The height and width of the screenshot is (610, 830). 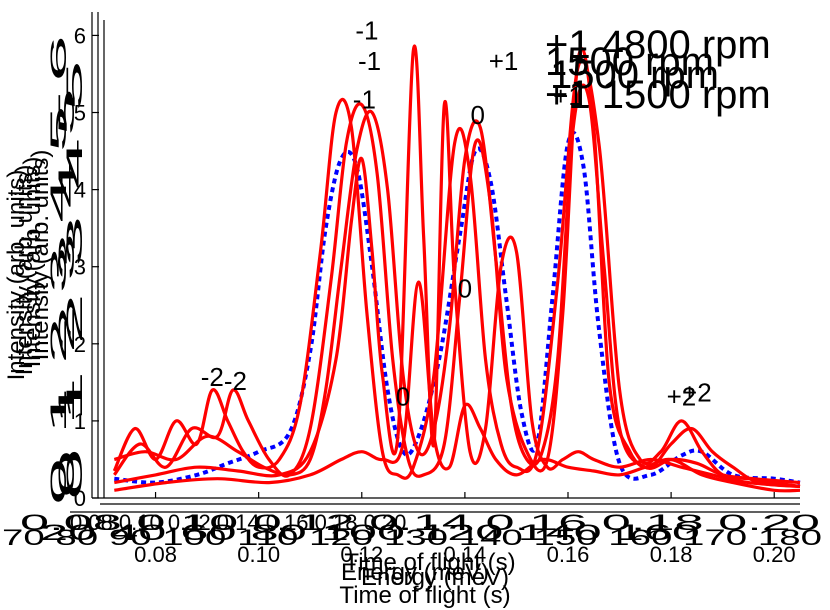 I want to click on x-tick-row-overlay-3: 0.08 0.10 0.12 0.14 0.16 0.18 0.20, so click(x=420, y=522).